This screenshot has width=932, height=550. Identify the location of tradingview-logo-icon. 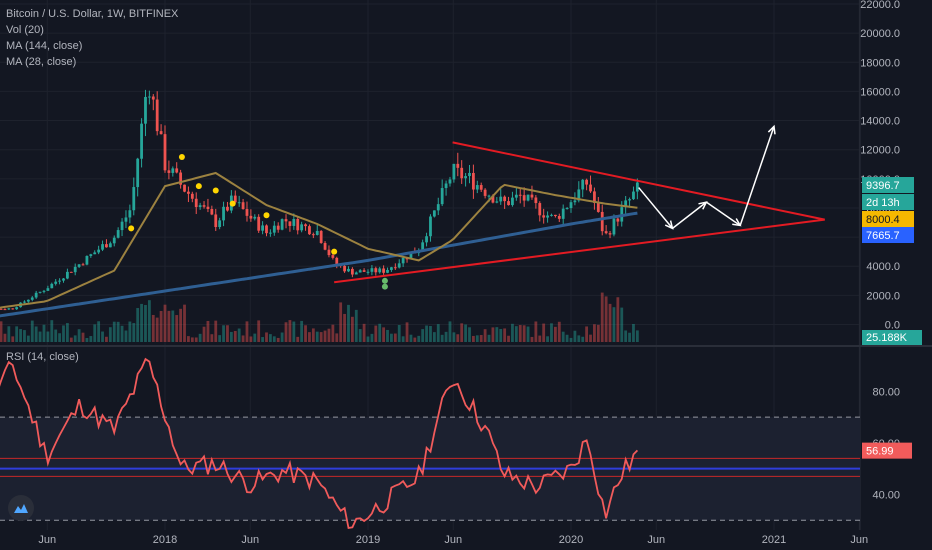
(21, 508).